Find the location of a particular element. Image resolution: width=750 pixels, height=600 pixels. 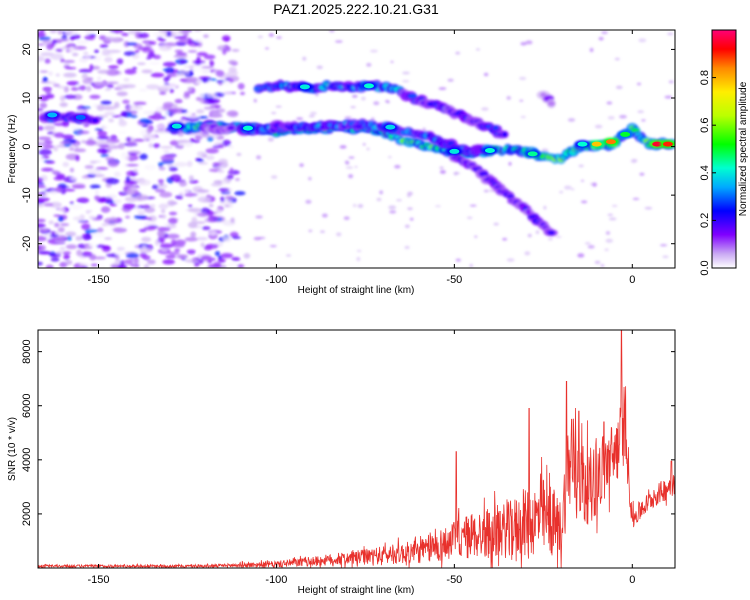

colorbar-tick-label: 0.4 is located at coordinates (705, 172).